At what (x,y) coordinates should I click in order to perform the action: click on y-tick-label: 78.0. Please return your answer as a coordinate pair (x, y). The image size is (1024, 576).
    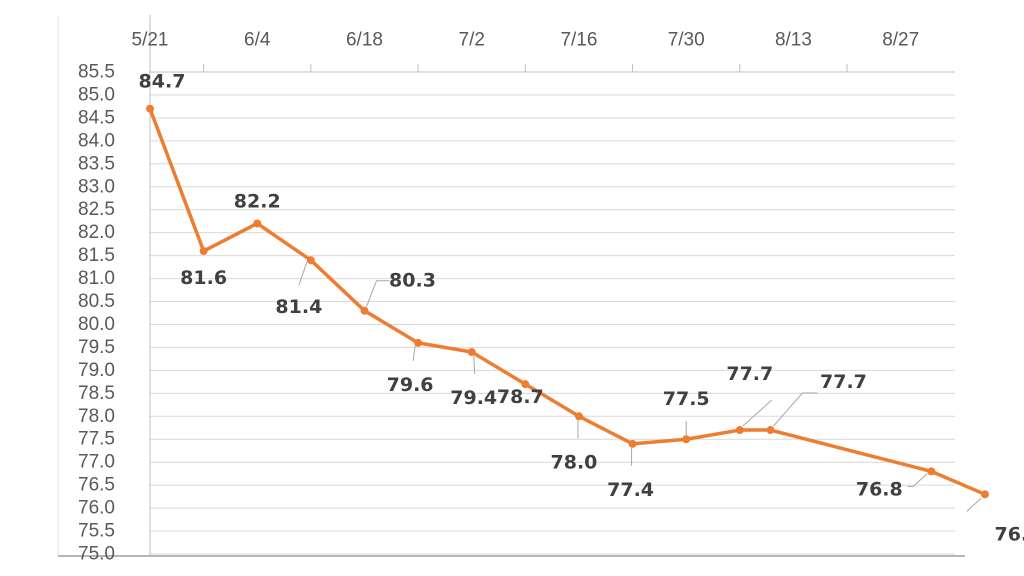
    Looking at the image, I should click on (96, 416).